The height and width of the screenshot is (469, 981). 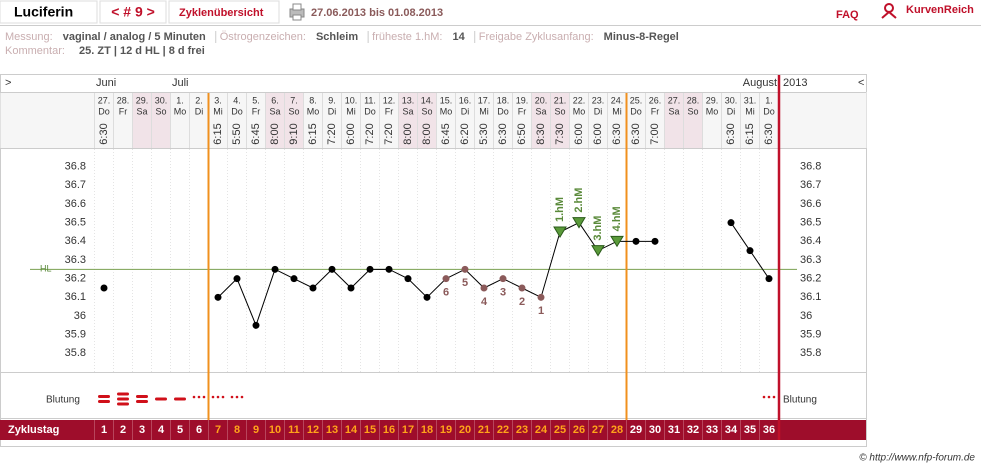 I want to click on overview-box, so click(x=224, y=12).